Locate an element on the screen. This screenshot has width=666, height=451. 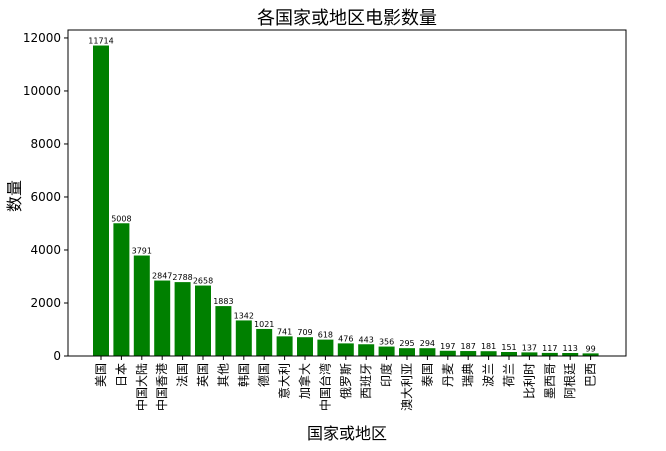
value-label: 1883 is located at coordinates (223, 301).